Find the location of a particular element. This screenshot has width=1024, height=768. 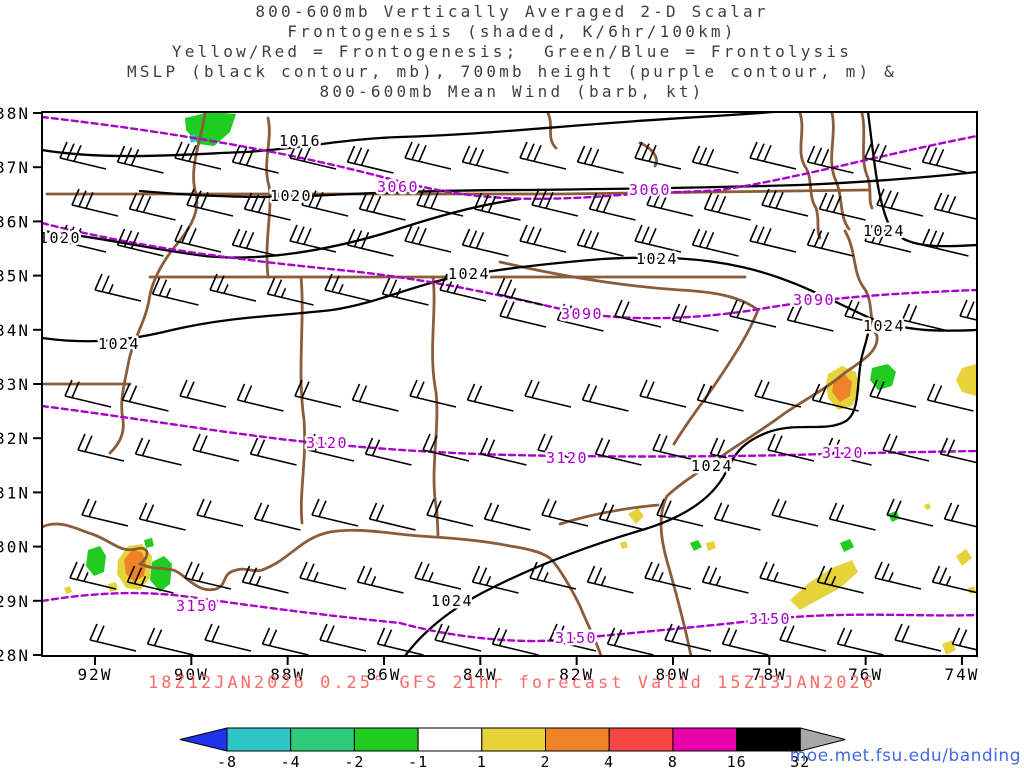

y-tick-label: 37N is located at coordinates (15, 167).